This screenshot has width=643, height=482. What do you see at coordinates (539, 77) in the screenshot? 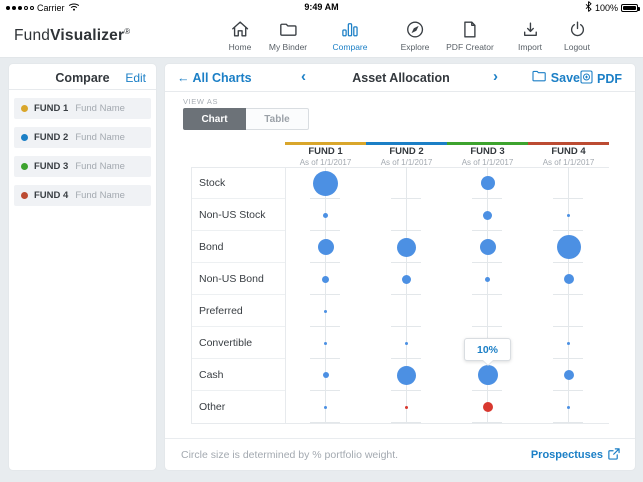
I see `save-folder-icon` at bounding box center [539, 77].